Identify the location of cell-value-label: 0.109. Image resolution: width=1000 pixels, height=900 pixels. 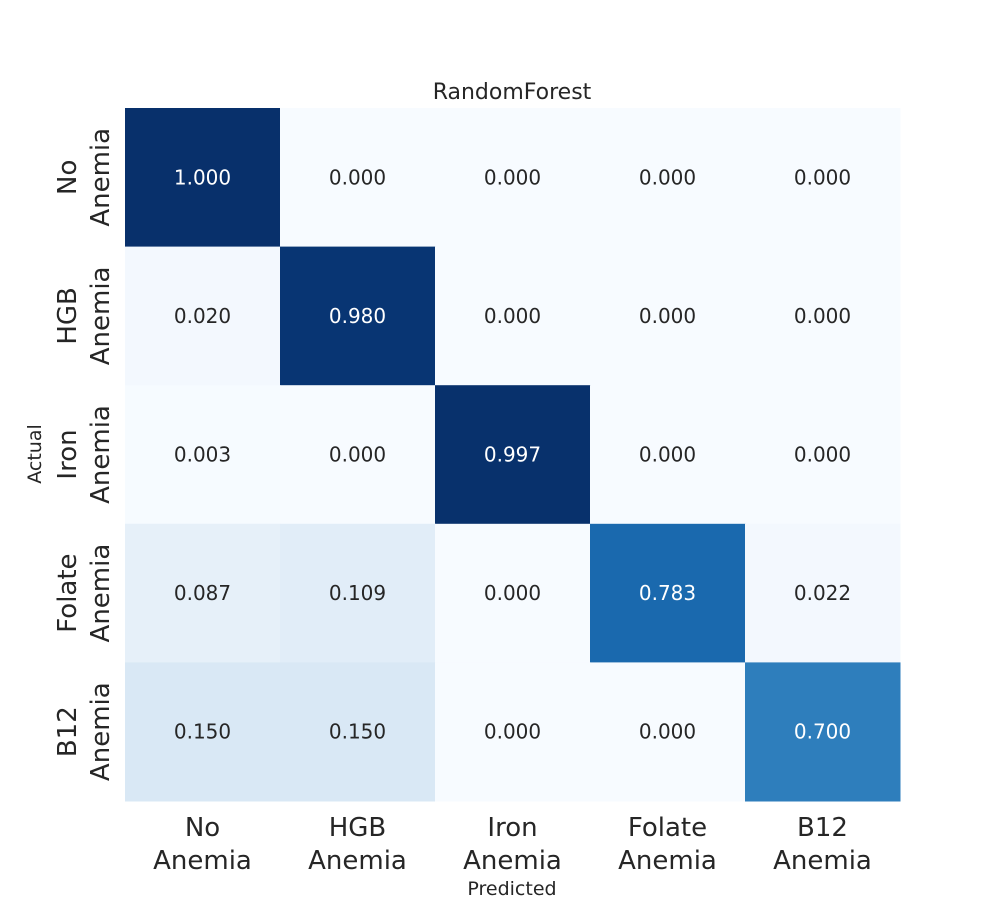
(357, 593).